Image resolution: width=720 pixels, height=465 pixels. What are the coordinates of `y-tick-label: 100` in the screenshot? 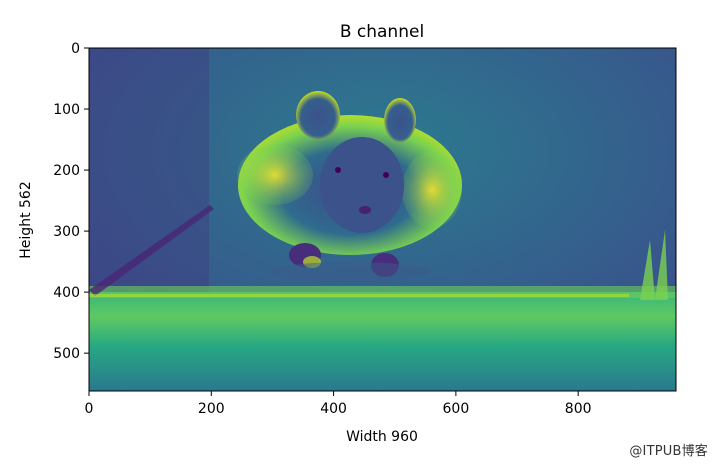 It's located at (66, 110).